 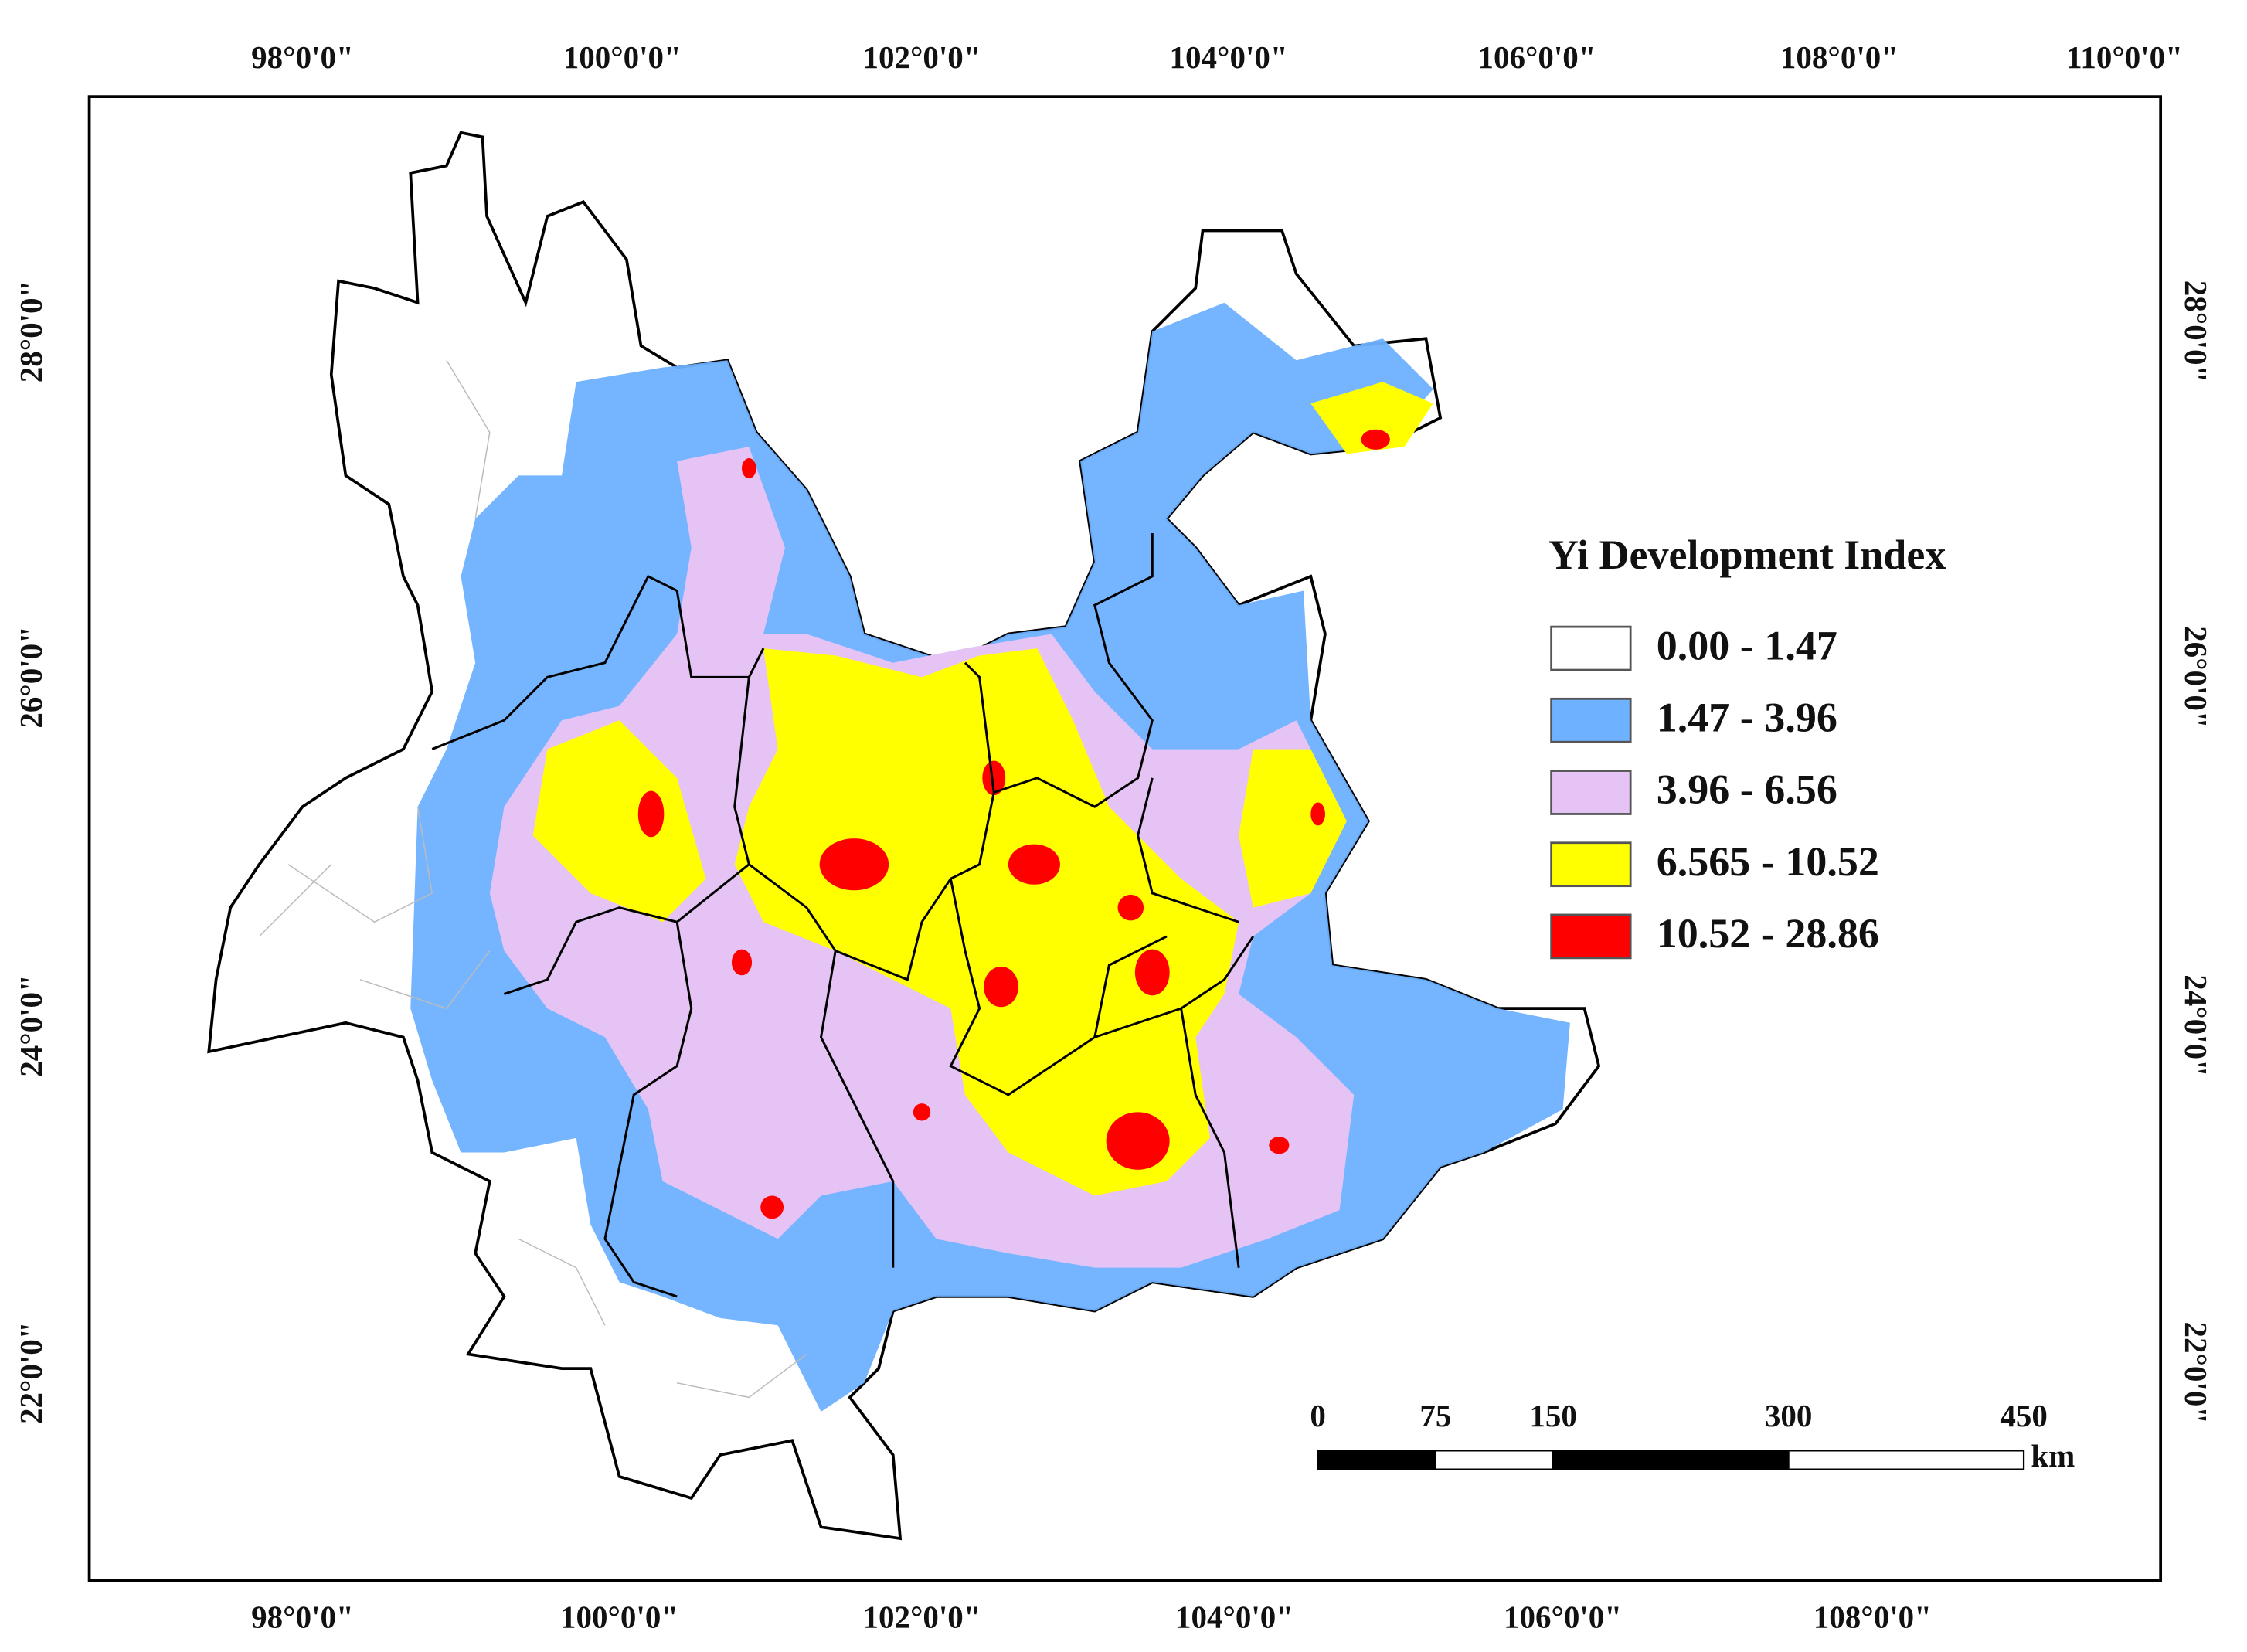 What do you see at coordinates (1318, 1416) in the screenshot?
I see `scale-tick-label: 0` at bounding box center [1318, 1416].